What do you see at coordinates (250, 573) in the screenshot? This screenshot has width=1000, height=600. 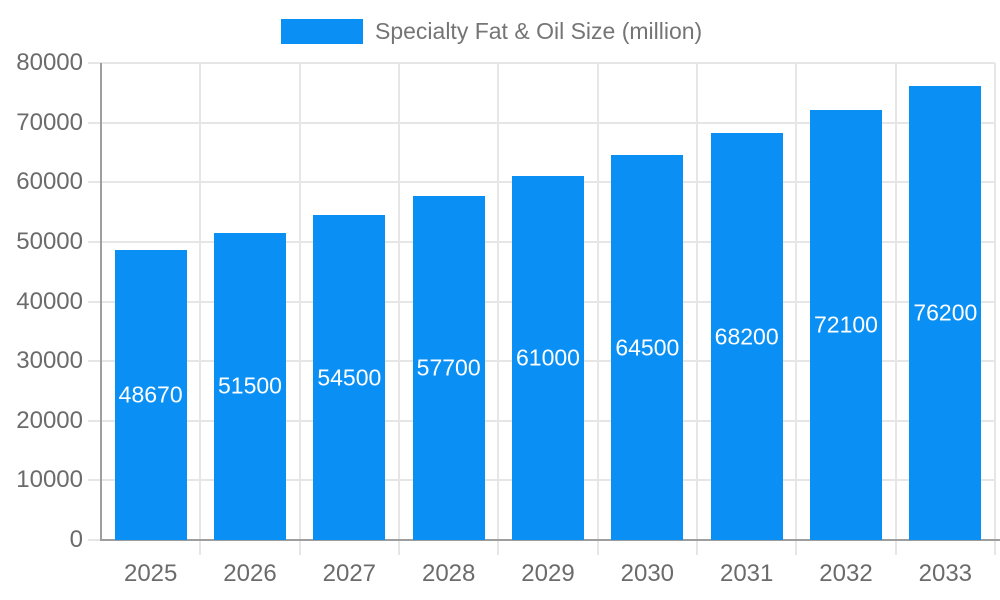 I see `x-axis-label: 2026` at bounding box center [250, 573].